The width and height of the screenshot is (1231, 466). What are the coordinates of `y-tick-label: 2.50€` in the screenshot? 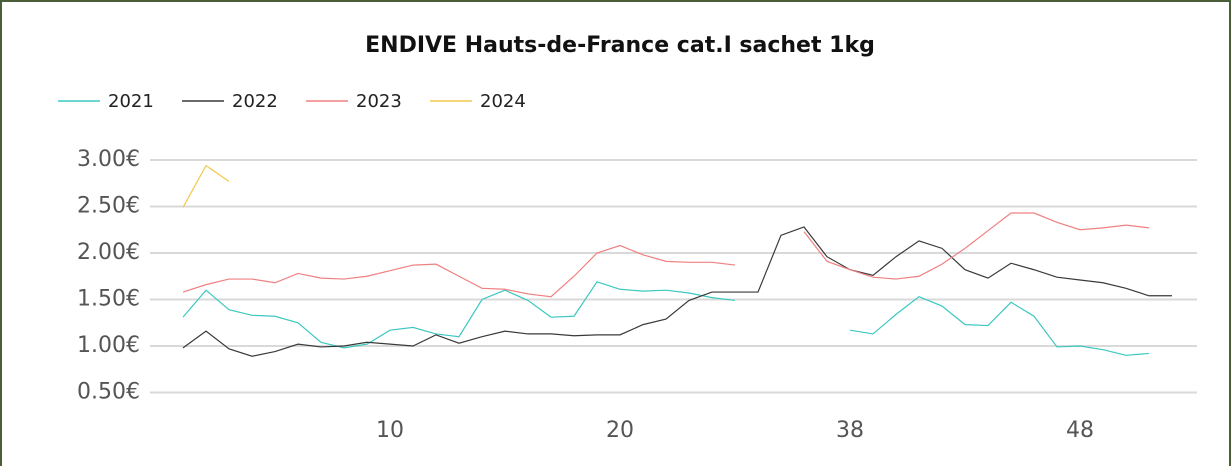 It's located at (108, 206).